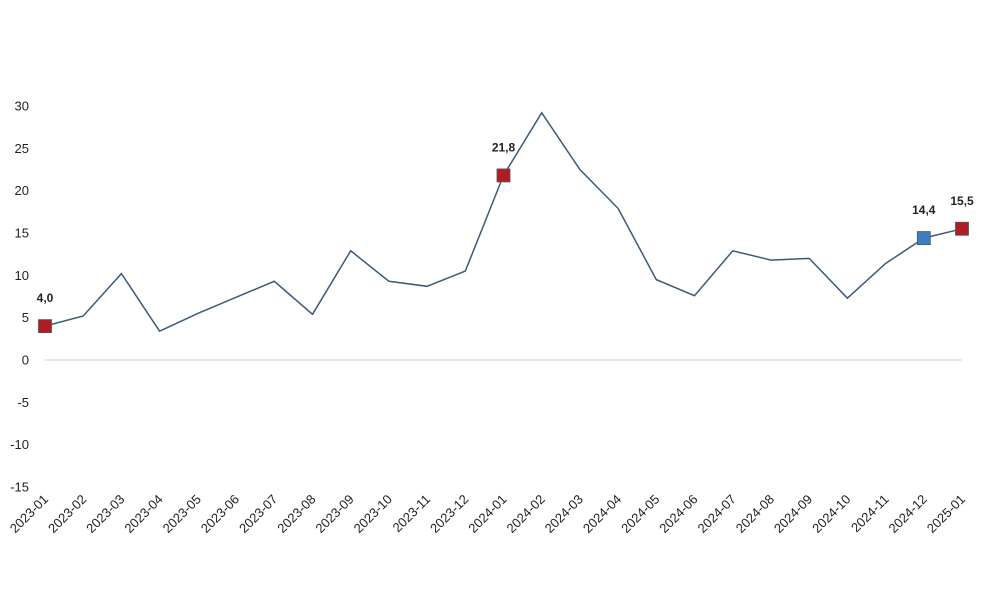 Image resolution: width=1000 pixels, height=598 pixels. What do you see at coordinates (19, 487) in the screenshot?
I see `y-tick-label: -15` at bounding box center [19, 487].